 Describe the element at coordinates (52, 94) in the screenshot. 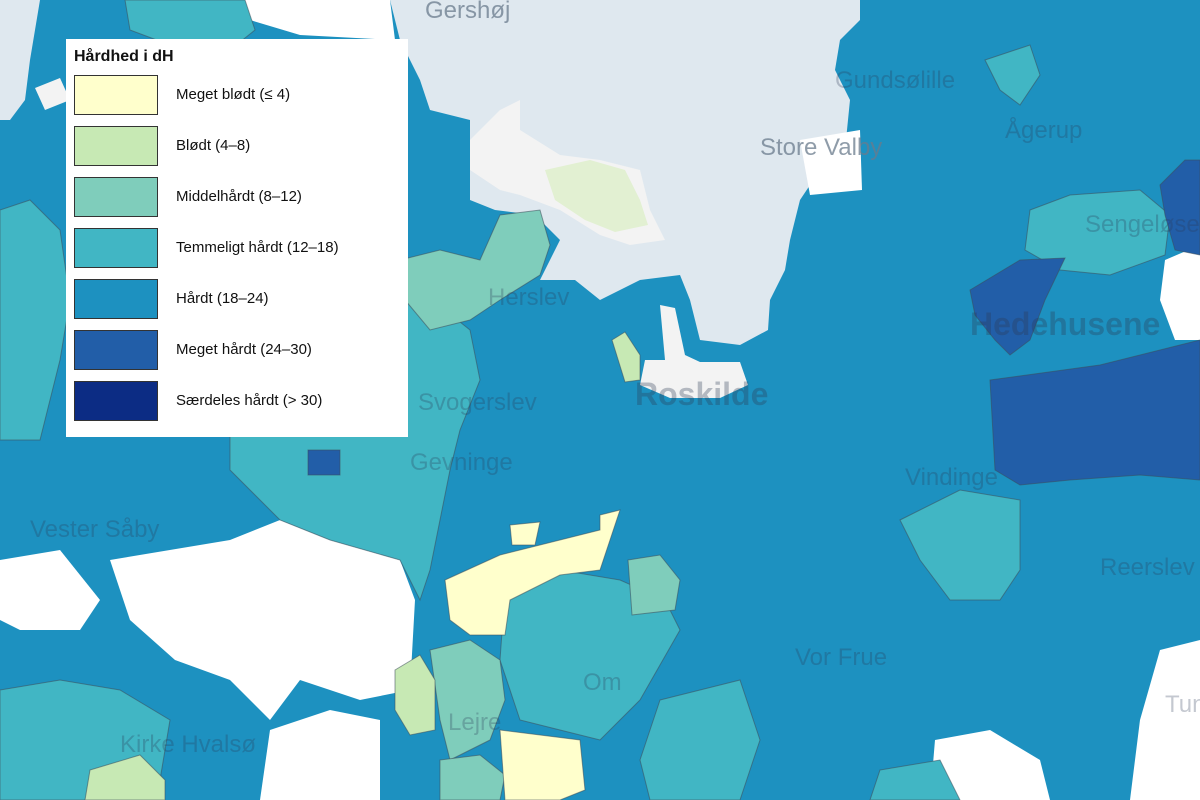

I see `island-small` at that location.